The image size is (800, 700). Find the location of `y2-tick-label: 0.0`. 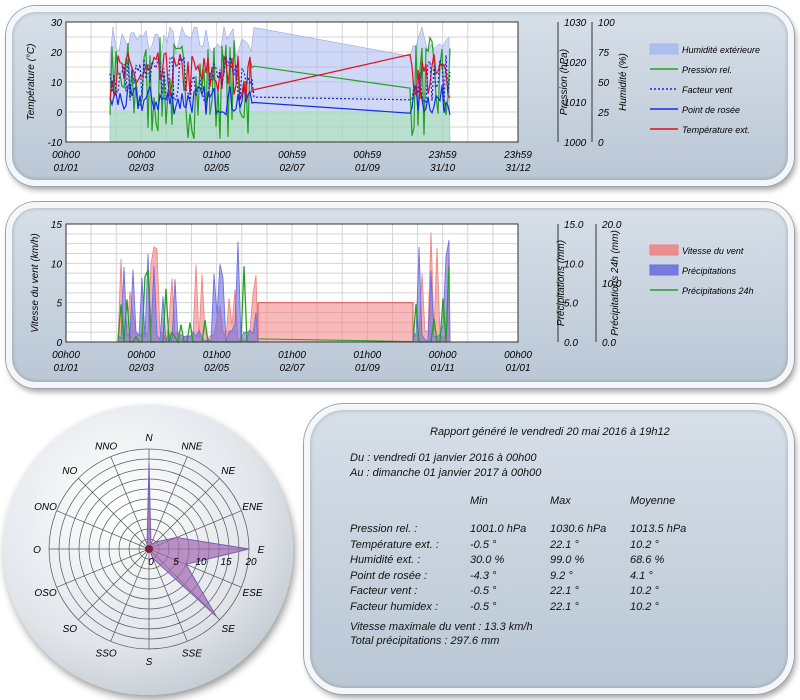

y2-tick-label: 0.0 is located at coordinates (571, 343).